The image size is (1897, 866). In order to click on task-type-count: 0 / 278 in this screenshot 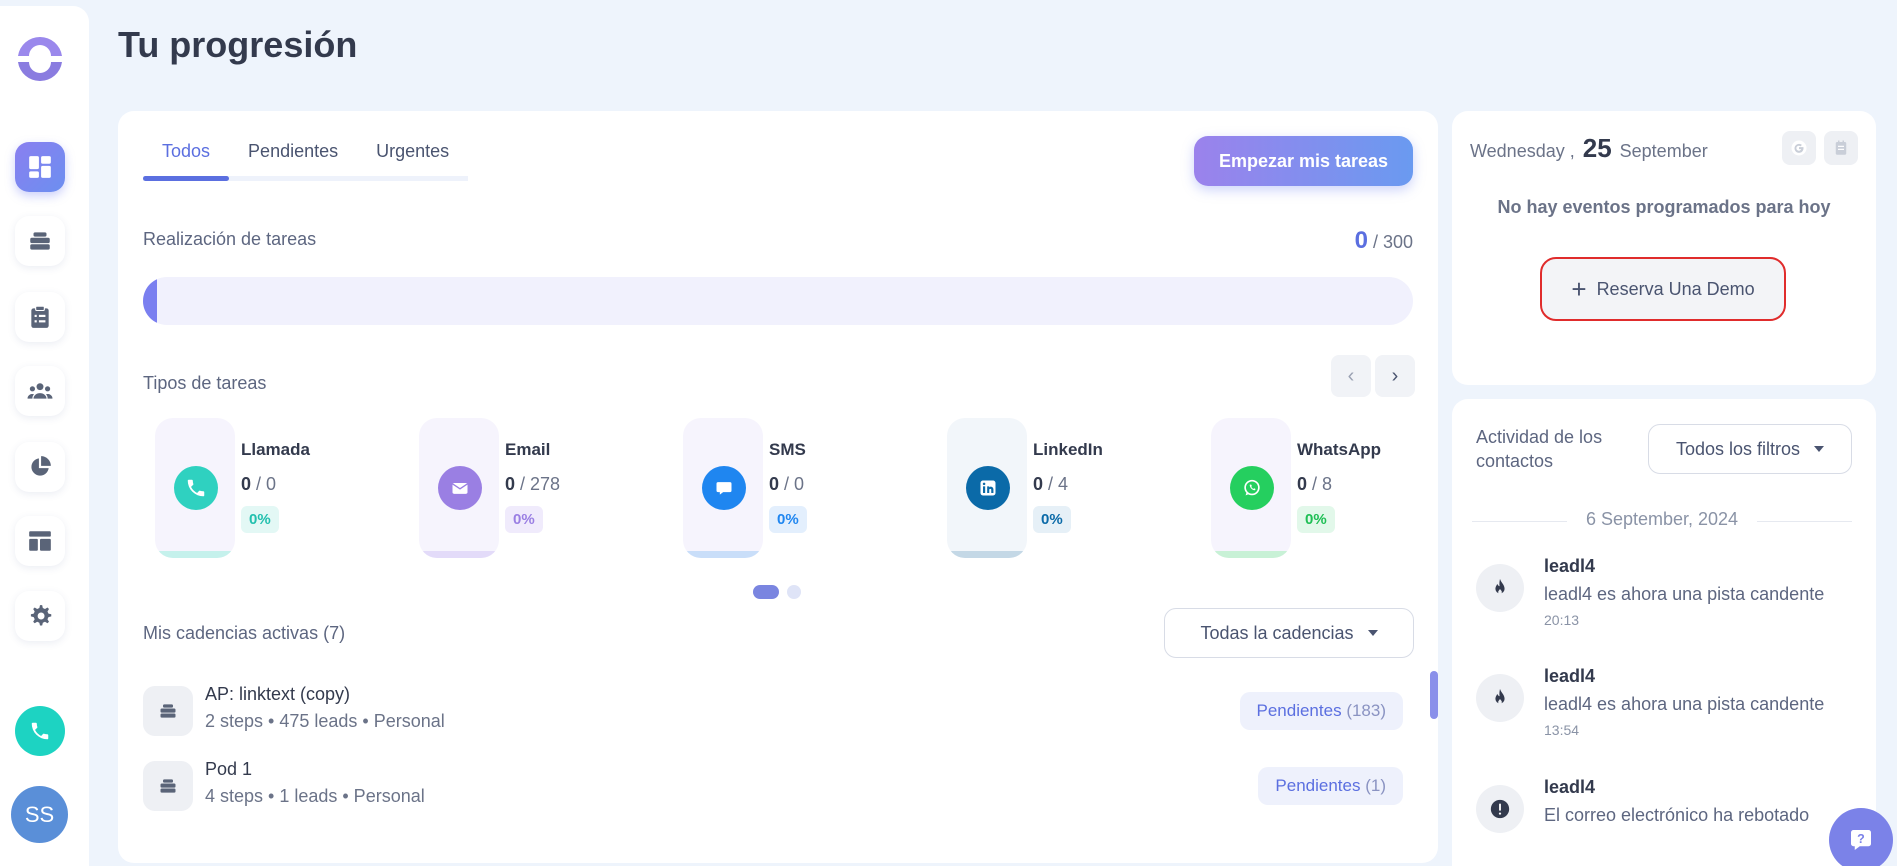, I will do `click(532, 484)`.